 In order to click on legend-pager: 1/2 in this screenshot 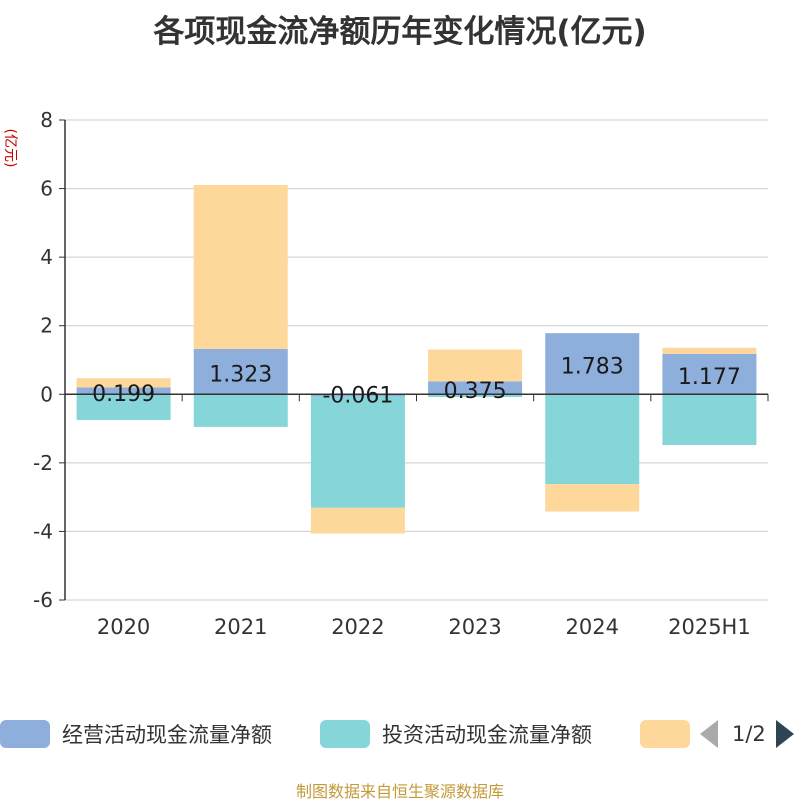, I will do `click(747, 734)`.